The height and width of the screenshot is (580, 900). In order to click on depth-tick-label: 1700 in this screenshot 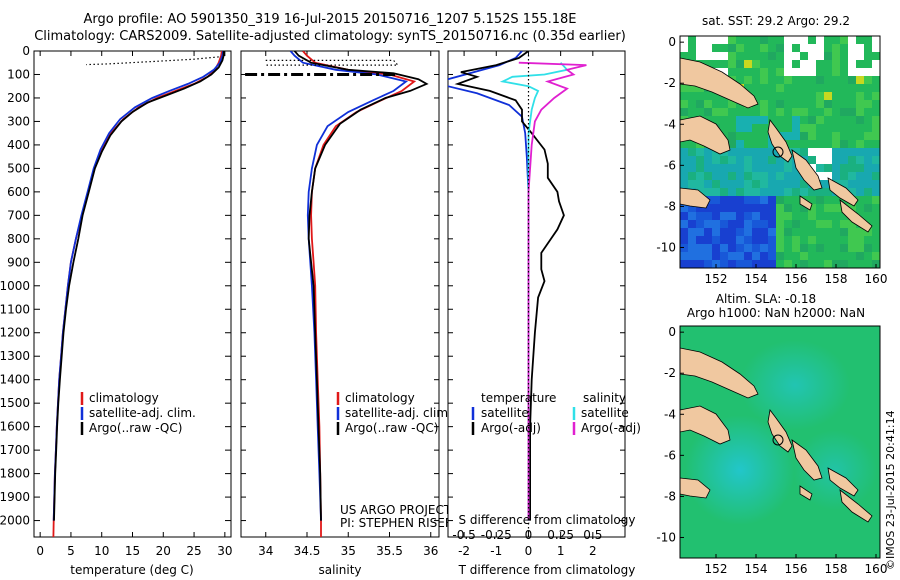, I will do `click(15, 450)`.